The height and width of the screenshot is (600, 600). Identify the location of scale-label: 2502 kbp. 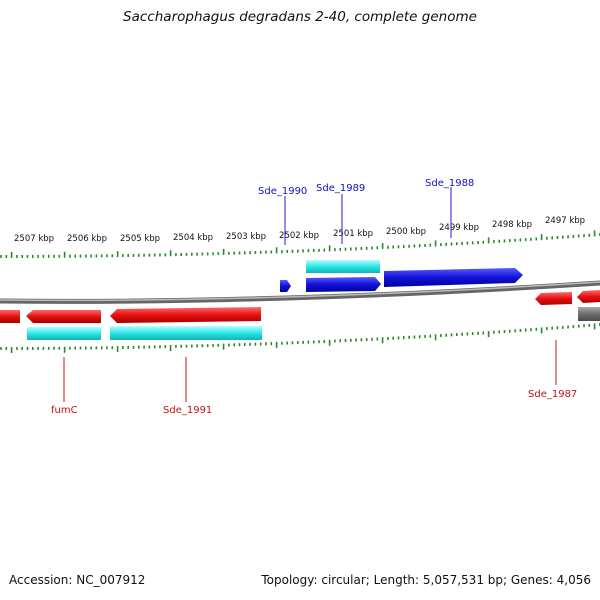
(299, 236).